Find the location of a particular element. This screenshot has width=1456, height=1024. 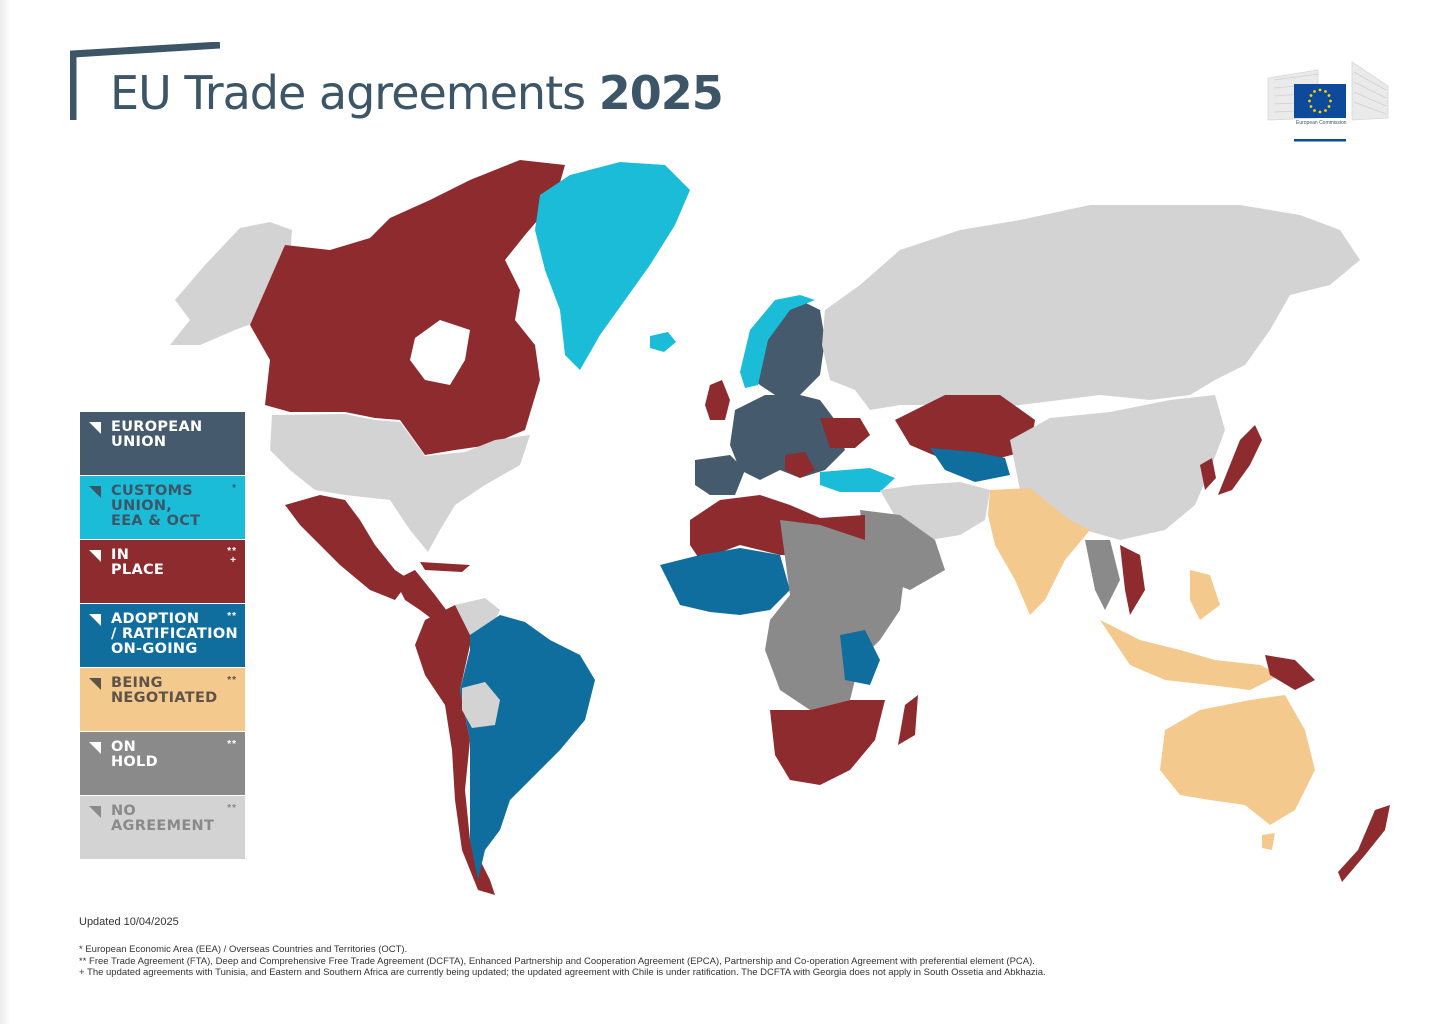

region-greenland is located at coordinates (612, 266).